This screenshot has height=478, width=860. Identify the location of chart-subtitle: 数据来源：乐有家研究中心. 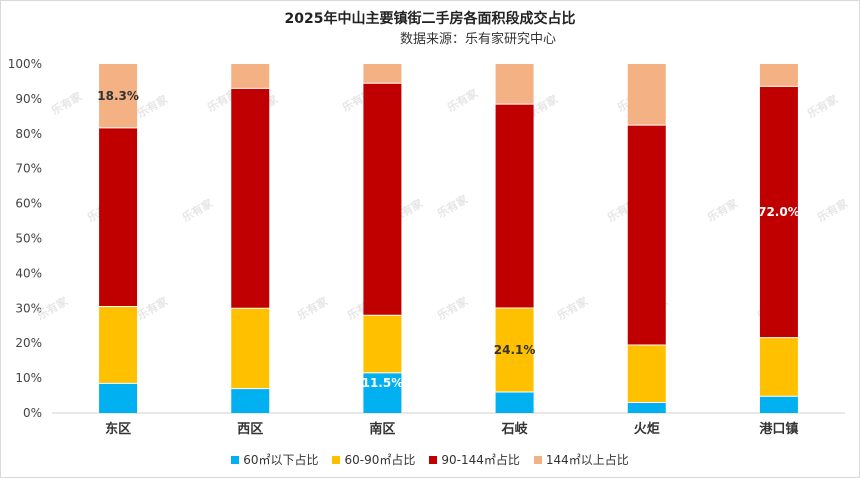
(478, 39).